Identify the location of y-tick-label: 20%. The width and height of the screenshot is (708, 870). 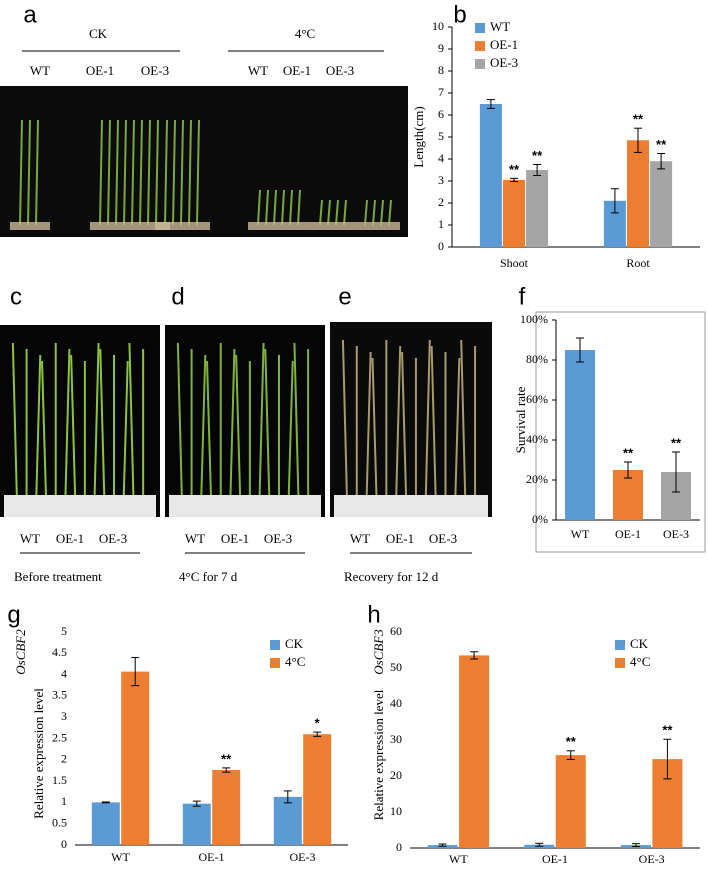
(537, 479).